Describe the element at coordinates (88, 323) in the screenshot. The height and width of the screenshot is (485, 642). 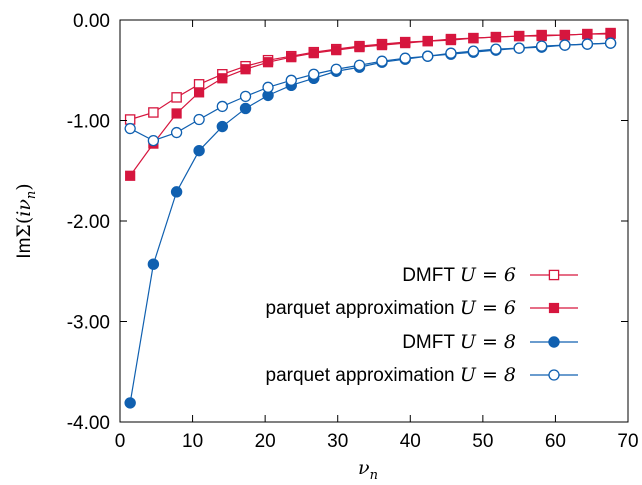
I see `y-tick-label: -3.00` at that location.